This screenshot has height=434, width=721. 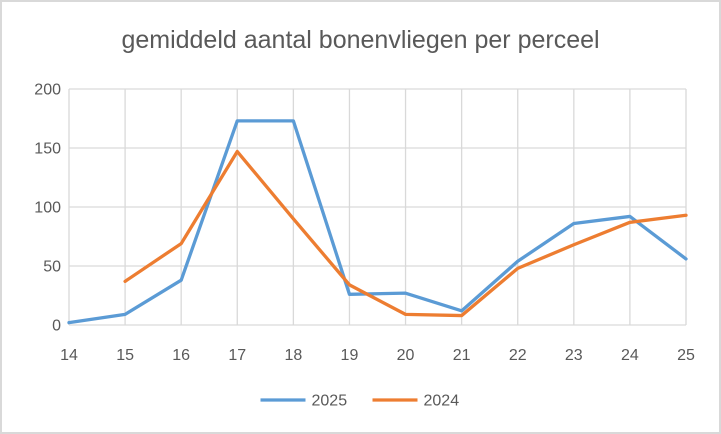 What do you see at coordinates (360, 401) in the screenshot?
I see `legend: 2025 2024` at bounding box center [360, 401].